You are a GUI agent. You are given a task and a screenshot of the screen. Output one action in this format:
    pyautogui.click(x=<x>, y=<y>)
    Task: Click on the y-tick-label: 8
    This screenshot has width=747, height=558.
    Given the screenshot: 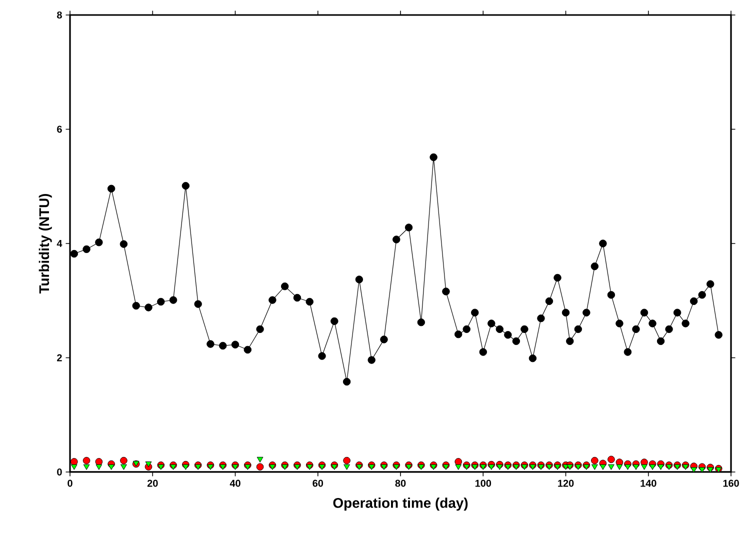 What is the action you would take?
    pyautogui.click(x=59, y=15)
    